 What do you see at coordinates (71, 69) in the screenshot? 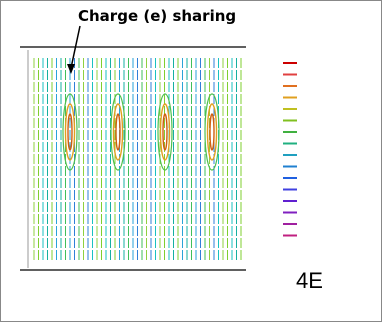
I see `arrow-head` at bounding box center [71, 69].